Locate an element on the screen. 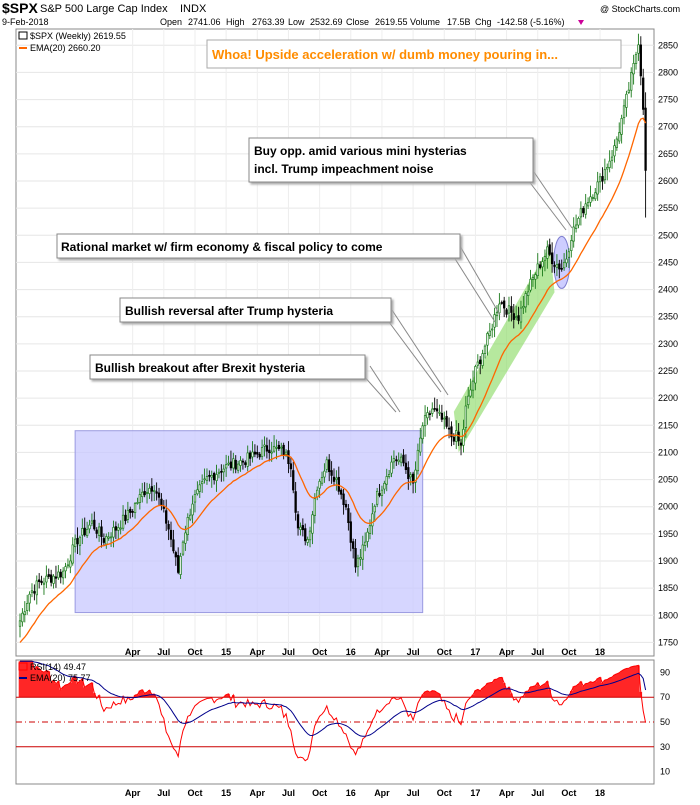 The width and height of the screenshot is (700, 805). price-y-tick: 2000 is located at coordinates (668, 507).